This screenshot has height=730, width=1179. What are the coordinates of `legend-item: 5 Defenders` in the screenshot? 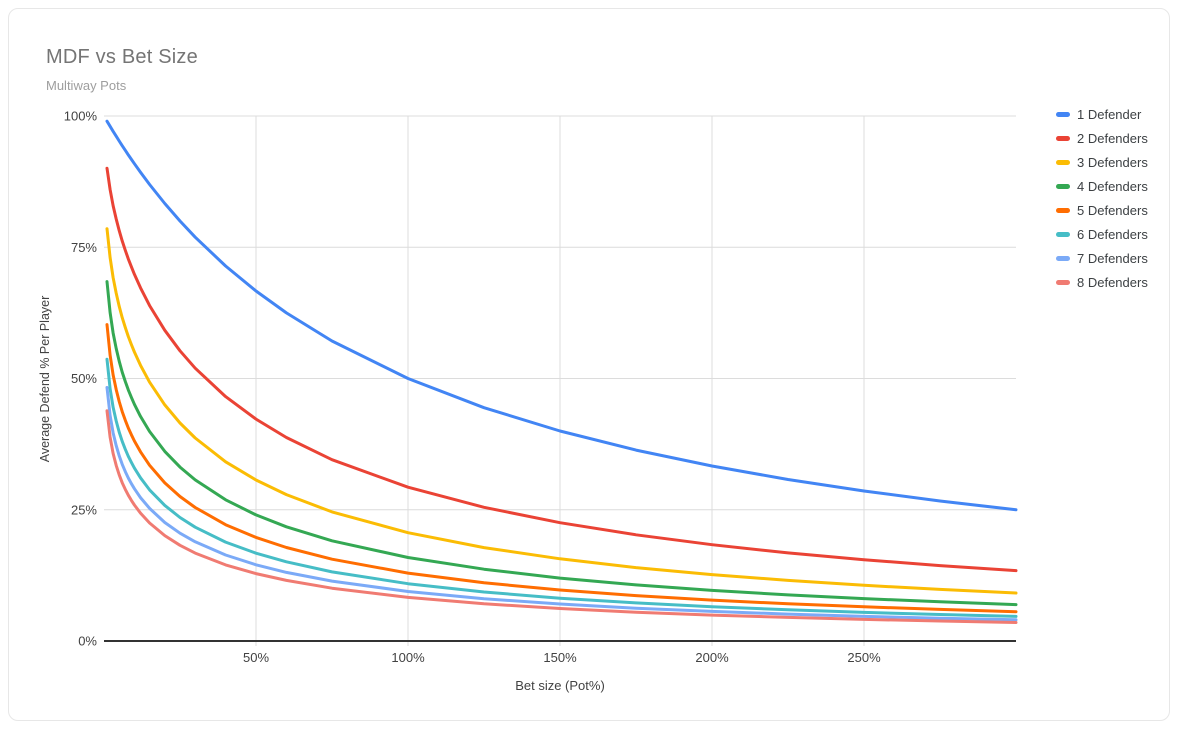 It's located at (1102, 210).